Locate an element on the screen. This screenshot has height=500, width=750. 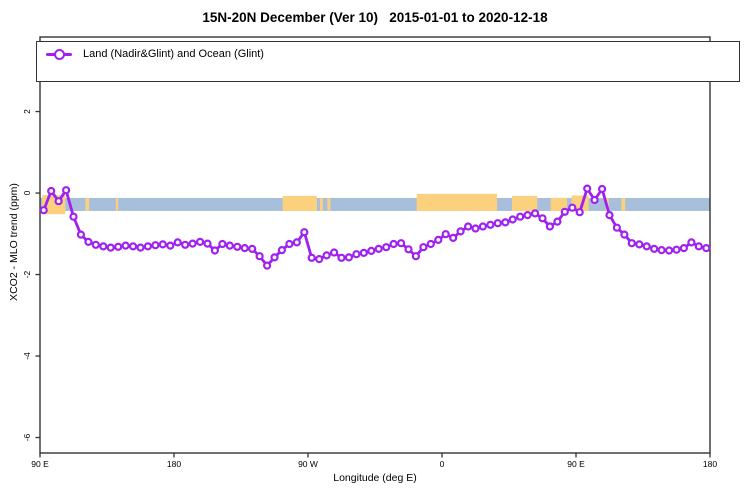
x-axis-label: Longitude (deg E) is located at coordinates (375, 478).